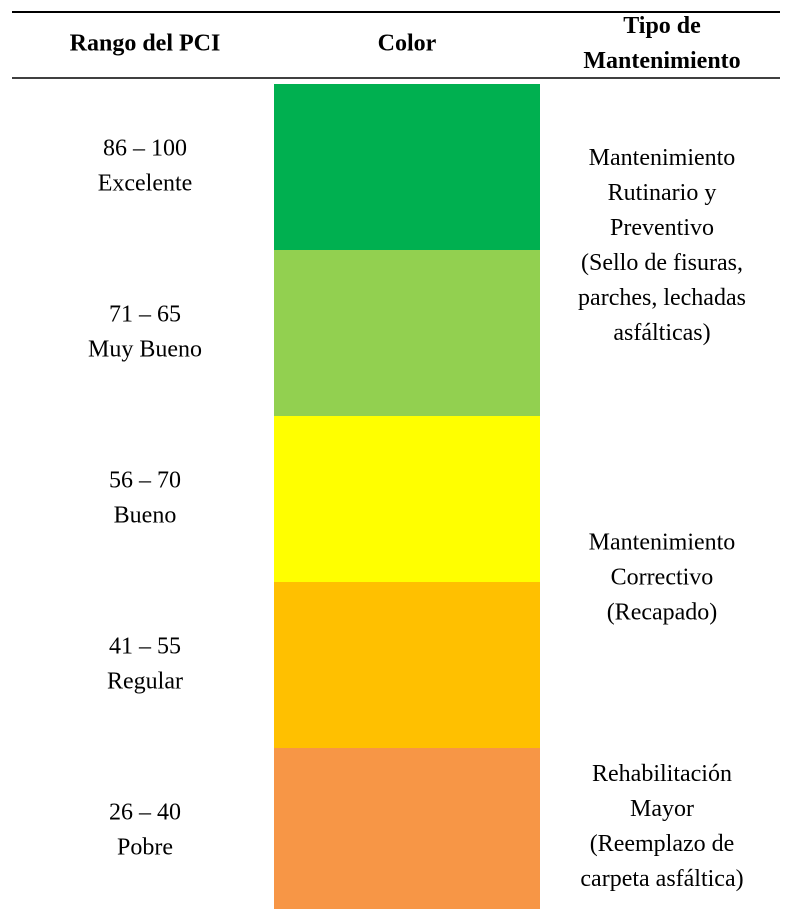 This screenshot has width=791, height=909. I want to click on condition-label: Regular, so click(145, 682).